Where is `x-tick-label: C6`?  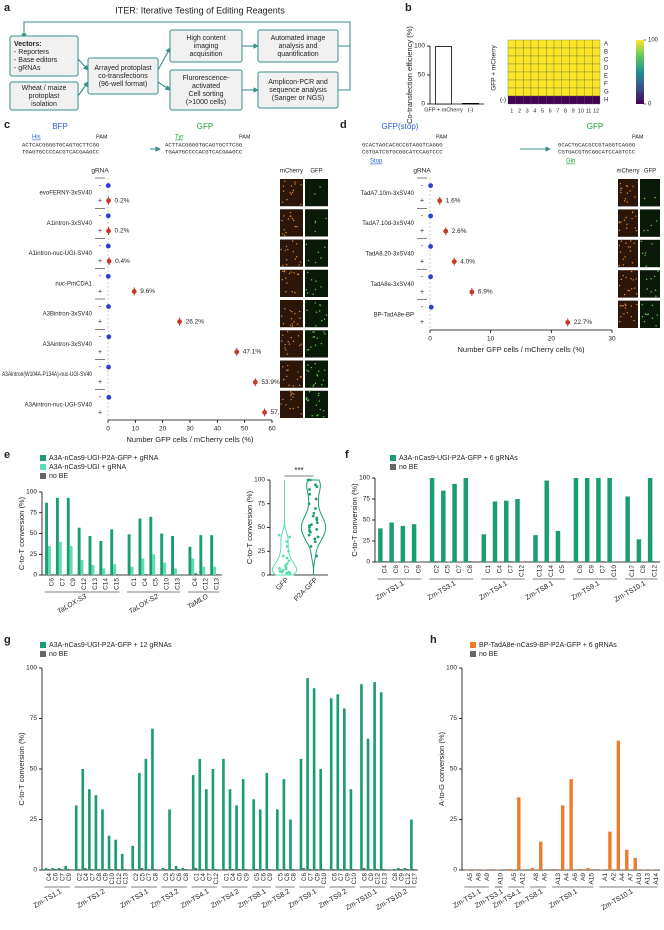
x-tick-label: C6 is located at coordinates (304, 876).